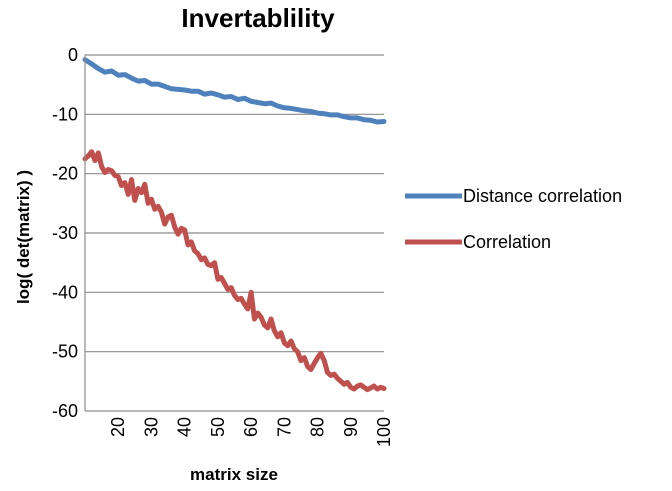 This screenshot has width=672, height=491. What do you see at coordinates (65, 114) in the screenshot?
I see `y-tick-label-1: -10` at bounding box center [65, 114].